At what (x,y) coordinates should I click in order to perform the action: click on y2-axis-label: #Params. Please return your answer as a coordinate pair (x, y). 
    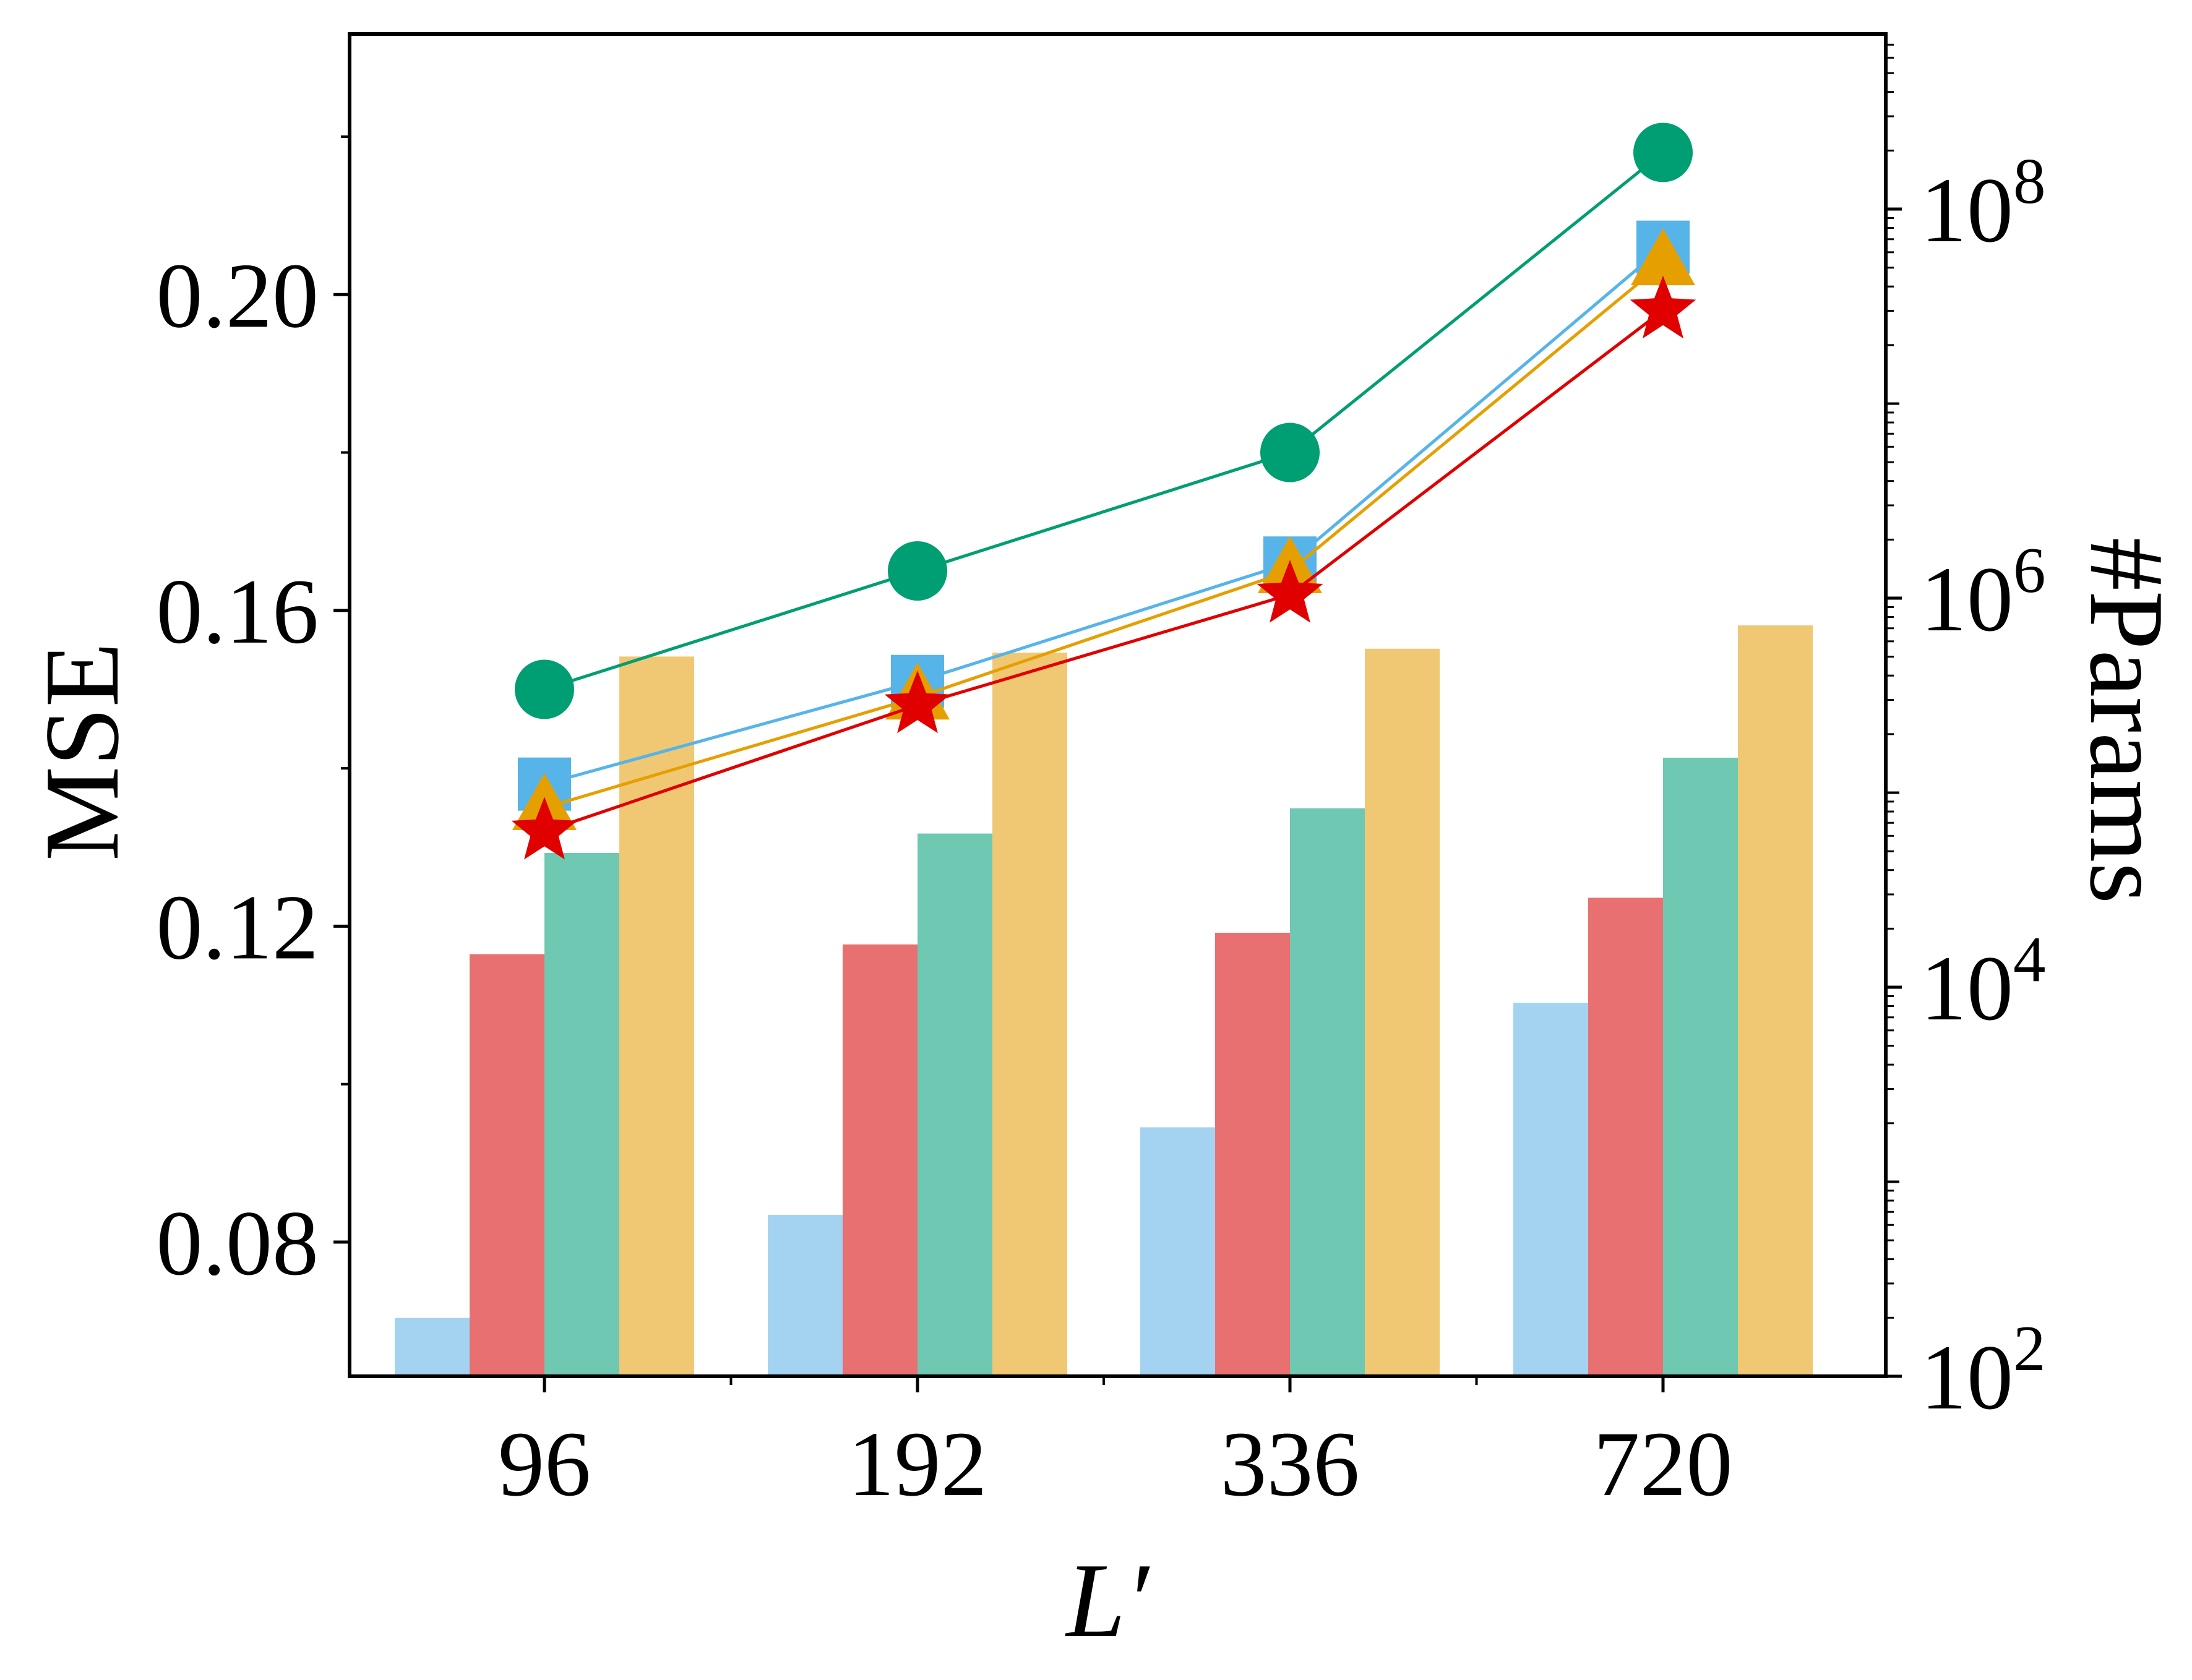
    Looking at the image, I should click on (2126, 721).